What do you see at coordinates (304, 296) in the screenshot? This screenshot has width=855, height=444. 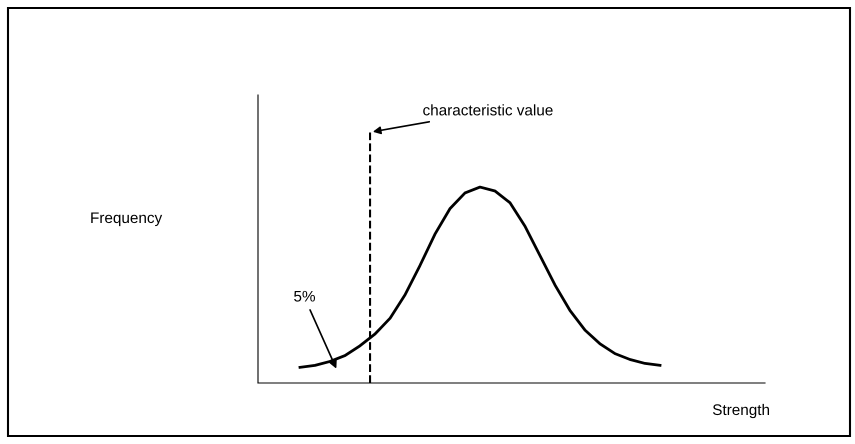 I see `annotation: 5%` at bounding box center [304, 296].